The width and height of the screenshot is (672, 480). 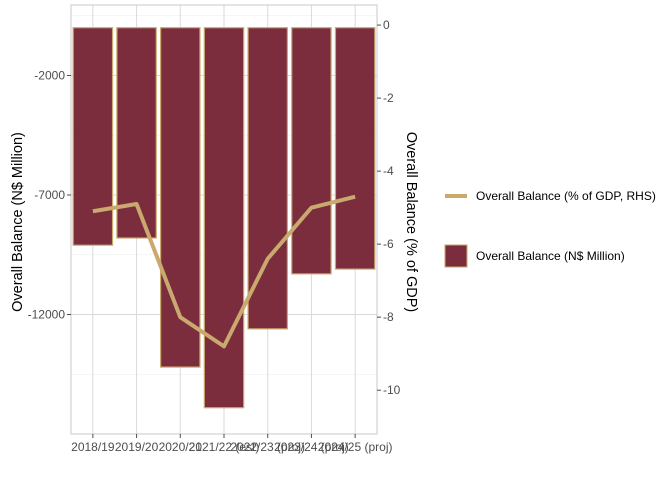 What do you see at coordinates (411, 222) in the screenshot?
I see `y2-axis-title: Overall Balance (% of GDP)` at bounding box center [411, 222].